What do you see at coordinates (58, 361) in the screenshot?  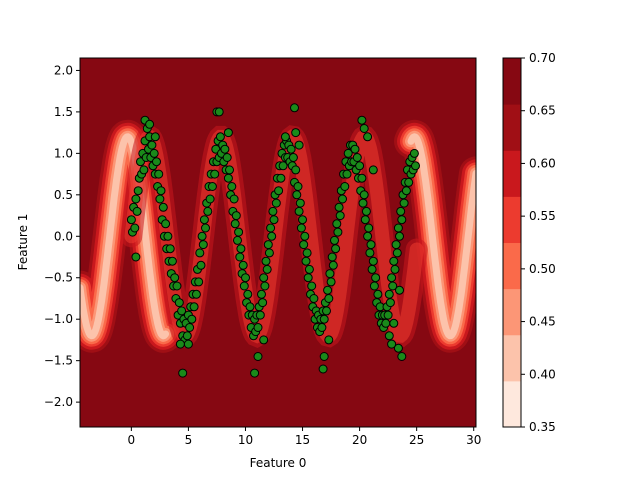 I see `y-tick-label: −1.5` at bounding box center [58, 361].